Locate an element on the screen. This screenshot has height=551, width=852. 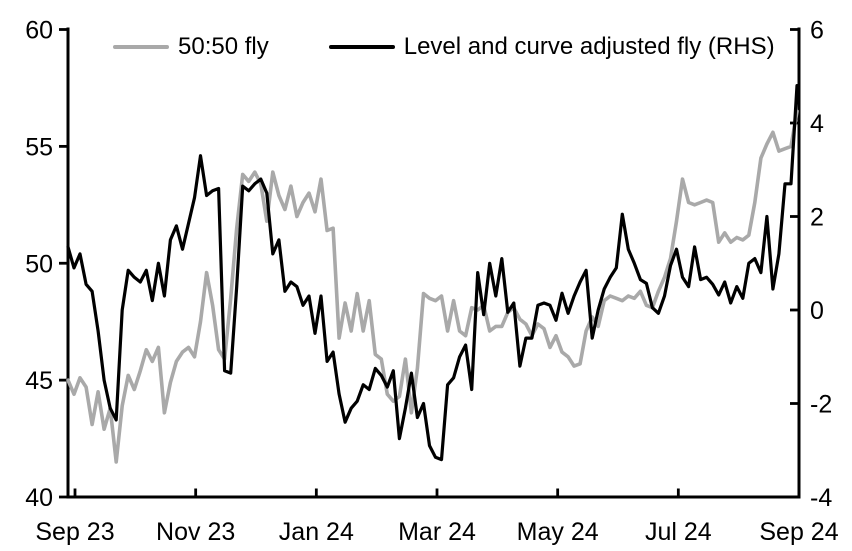
y-right-tick-label: -4 is located at coordinates (821, 498).